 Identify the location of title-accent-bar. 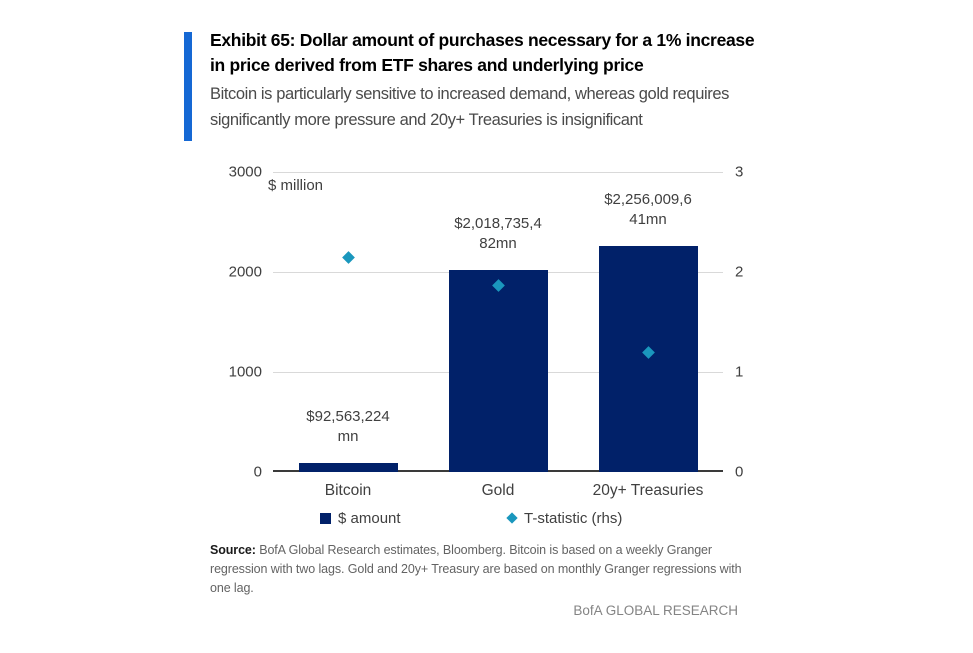
(188, 86).